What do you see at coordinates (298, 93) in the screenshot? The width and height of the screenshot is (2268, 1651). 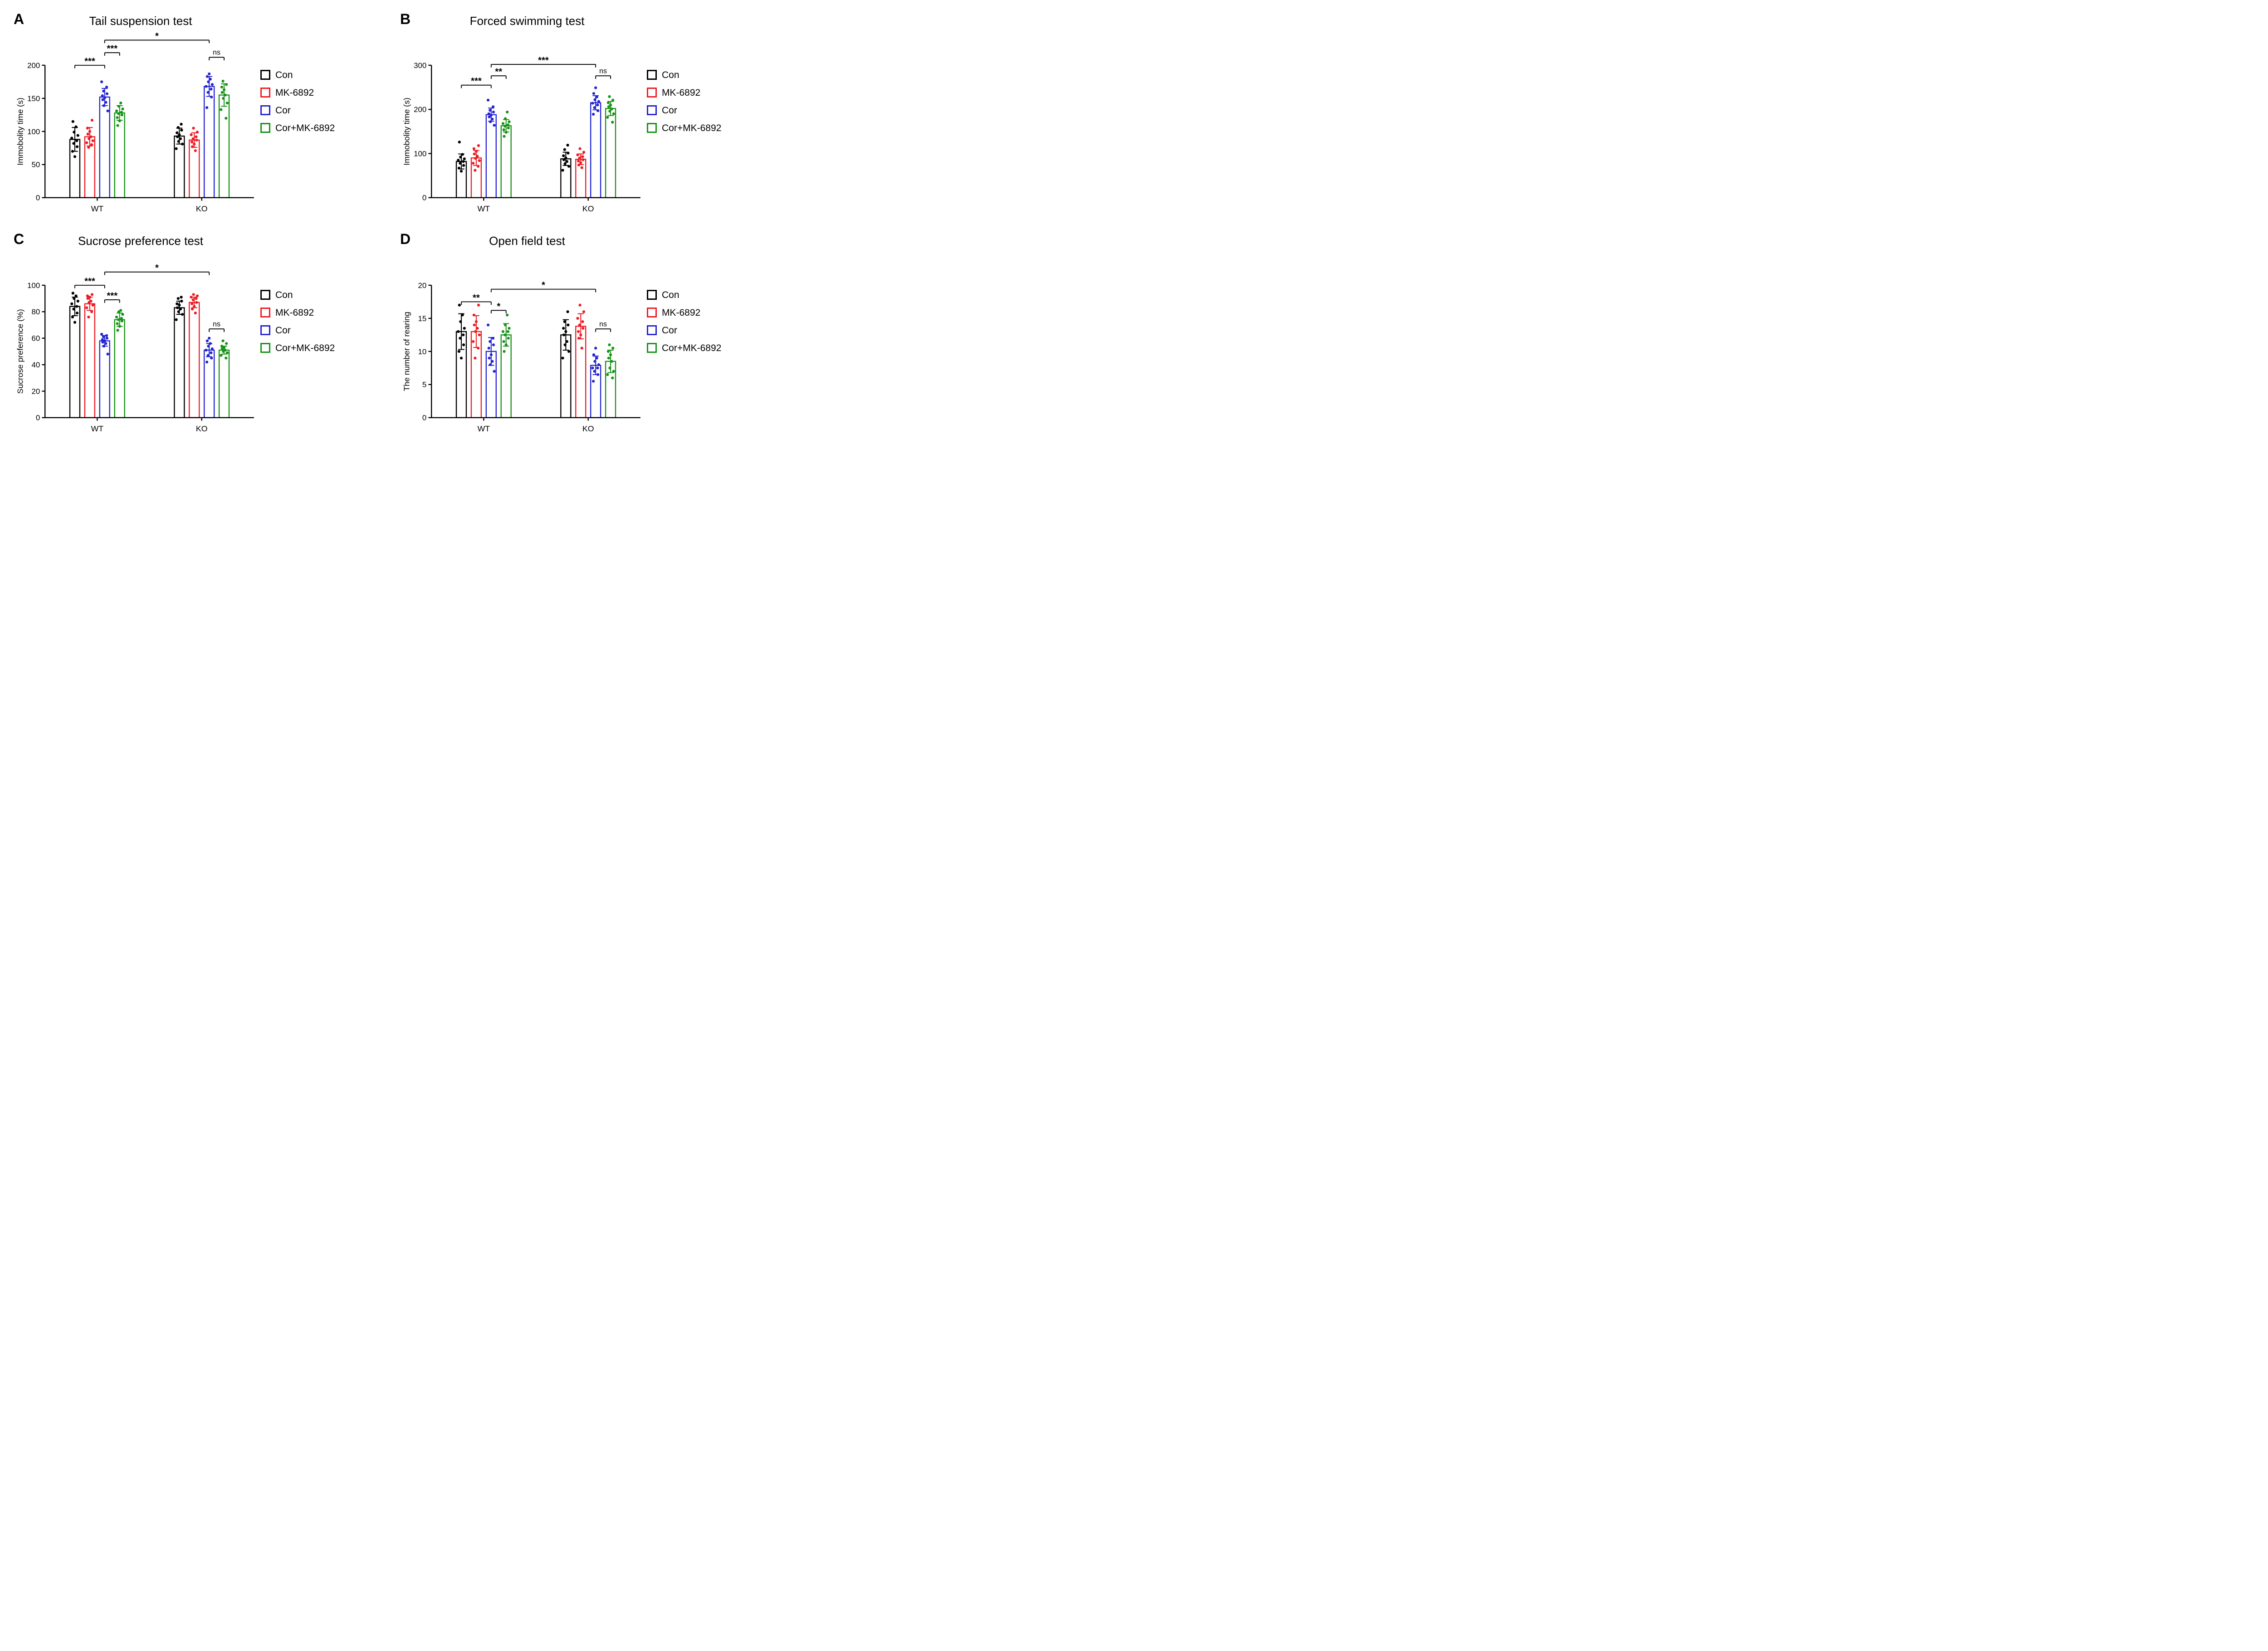 I see `legend-item-mk-6892: MK-6892` at bounding box center [298, 93].